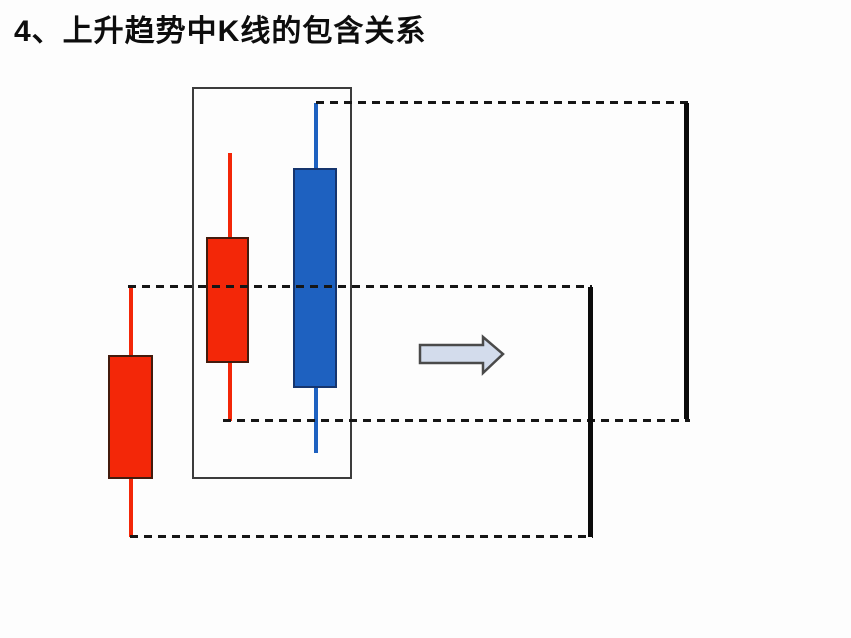 The height and width of the screenshot is (638, 851). Describe the element at coordinates (315, 278) in the screenshot. I see `containing-blue-candle-icon` at that location.